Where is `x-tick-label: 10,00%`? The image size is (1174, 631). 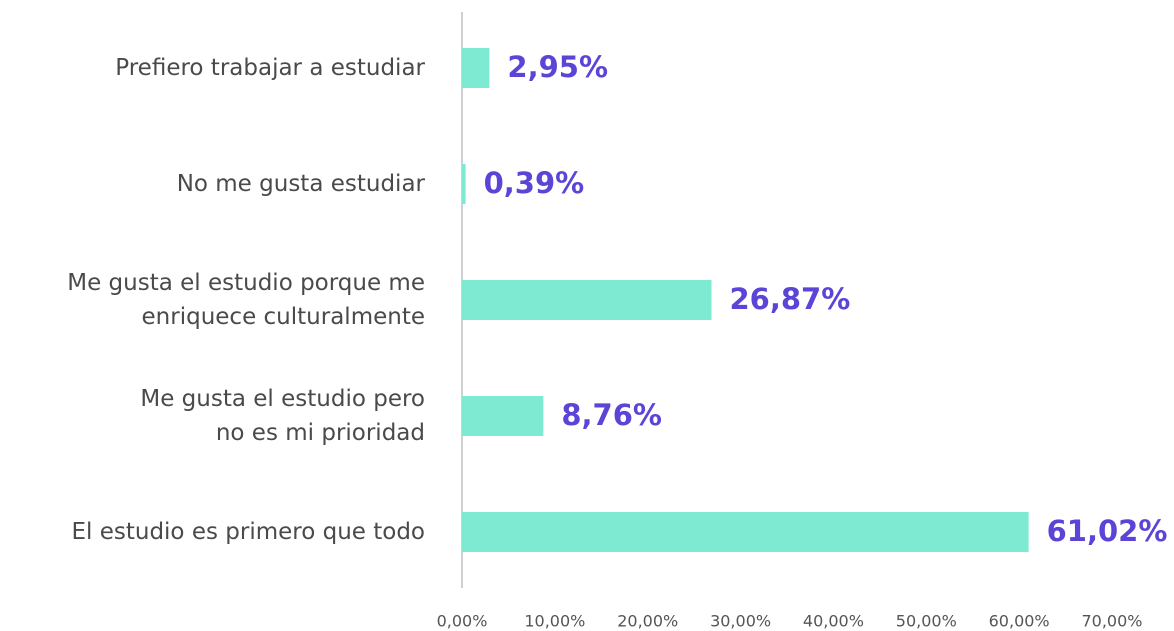
x-tick-label: 10,00% is located at coordinates (554, 621).